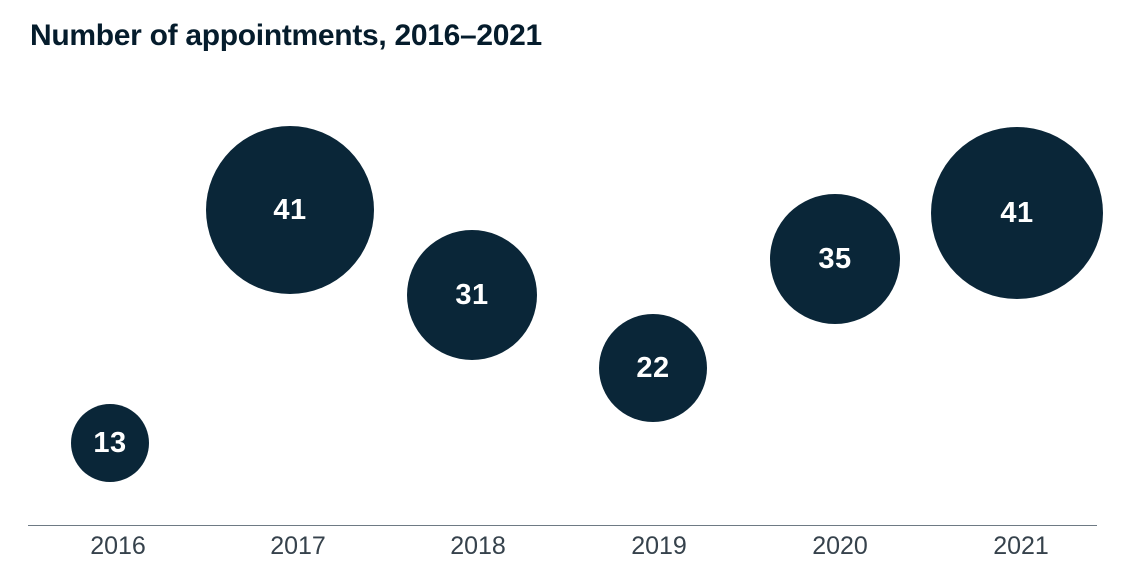 Image resolution: width=1134 pixels, height=583 pixels. I want to click on bubble-2019: 22, so click(653, 368).